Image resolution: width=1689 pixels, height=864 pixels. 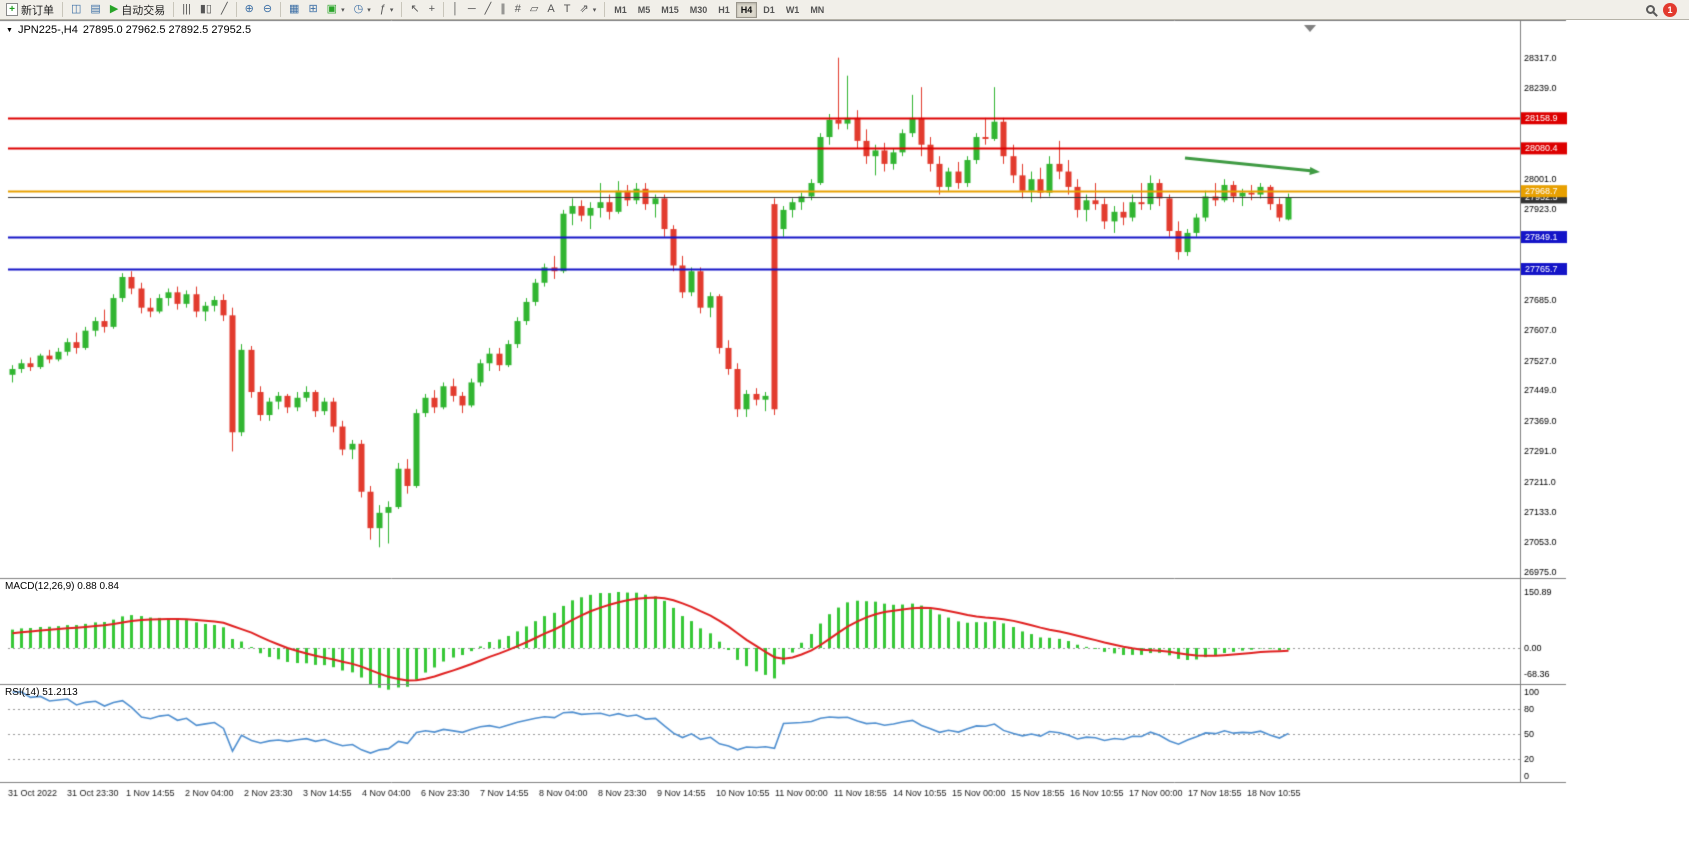 I want to click on timeframe-w1-button: W1, so click(x=792, y=9).